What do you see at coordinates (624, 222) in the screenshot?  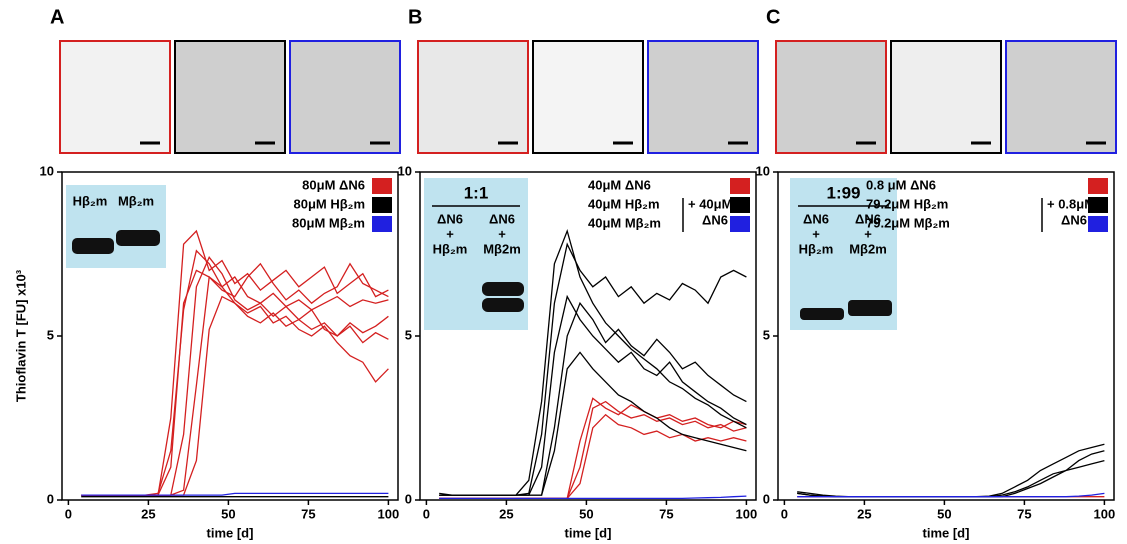 I see `legend-label: 40μM Mβ₂m` at bounding box center [624, 222].